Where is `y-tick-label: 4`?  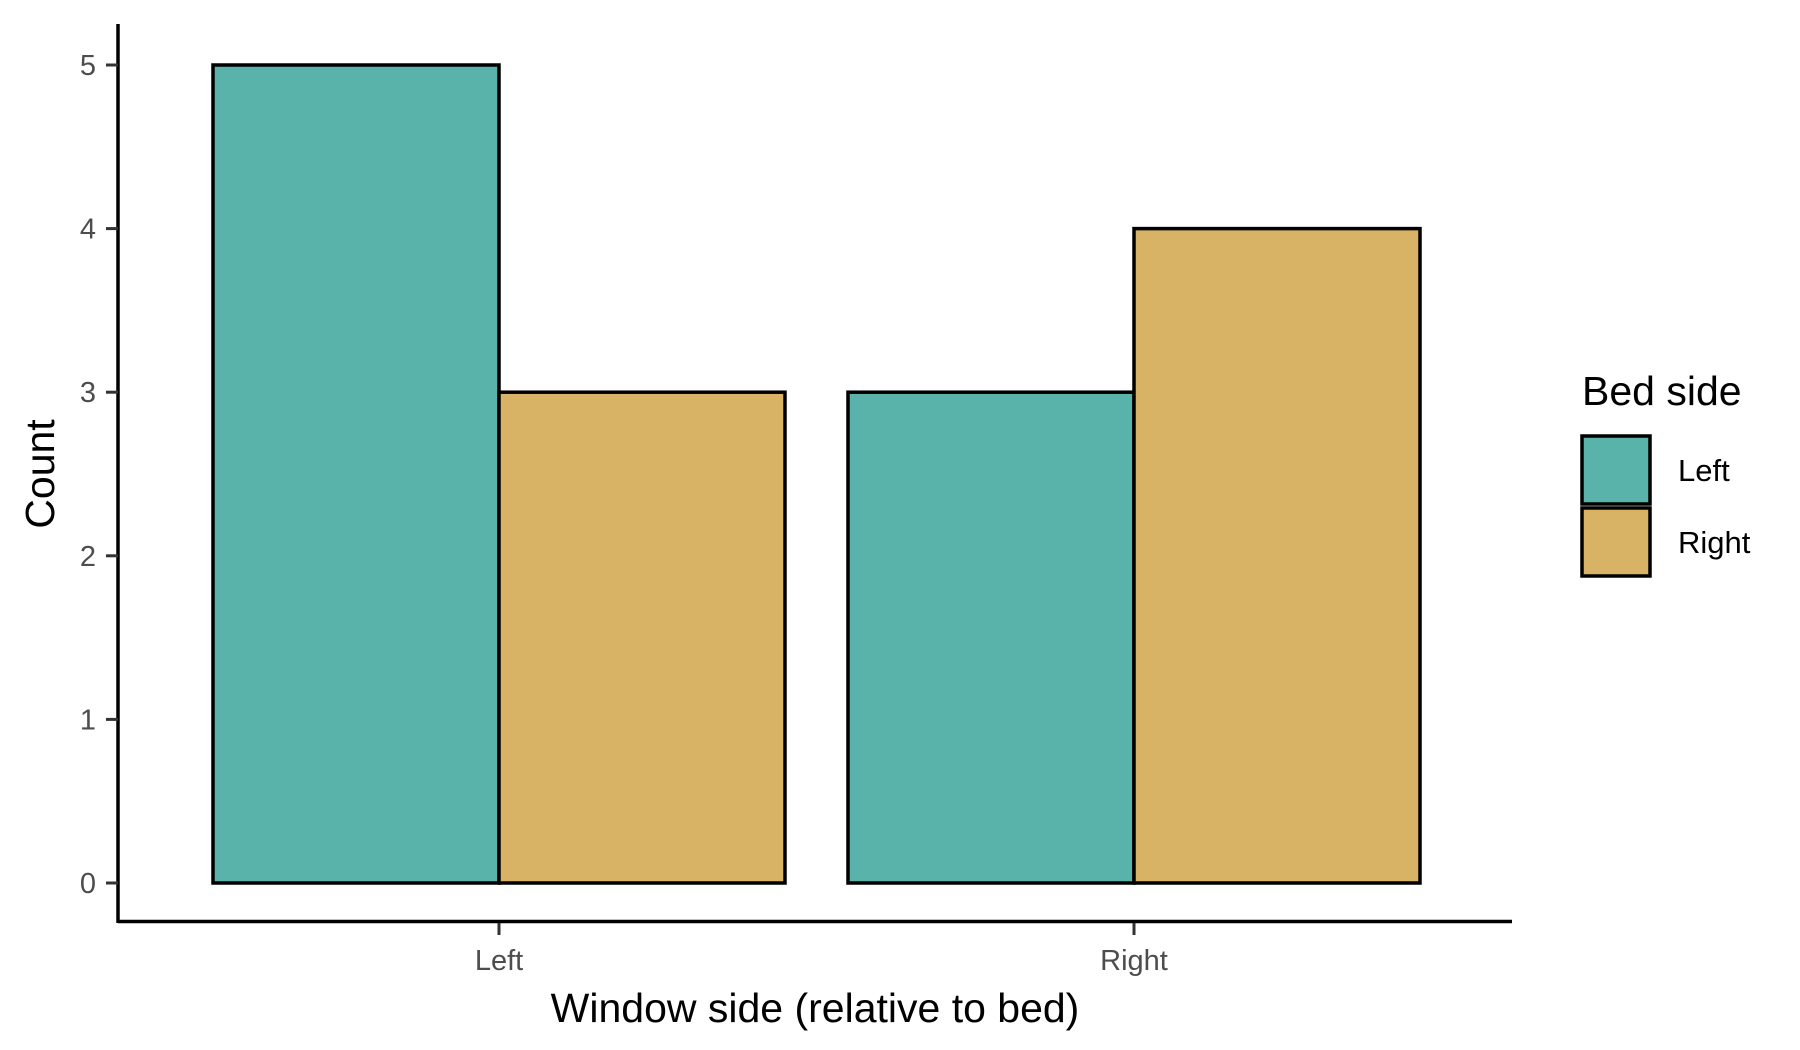
y-tick-label: 4 is located at coordinates (88, 230).